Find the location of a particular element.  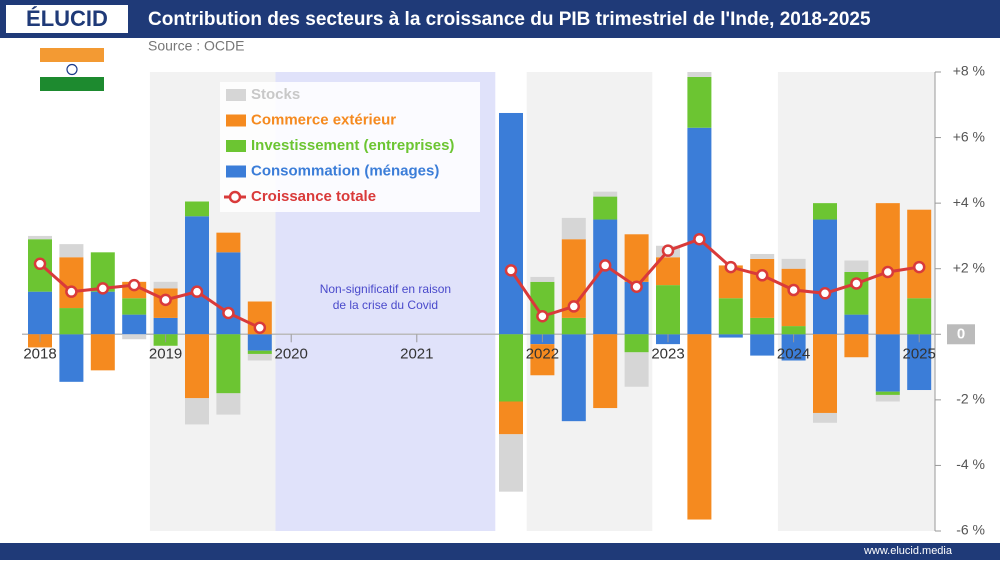

annotation: Non-significatif en raison is located at coordinates (385, 289).